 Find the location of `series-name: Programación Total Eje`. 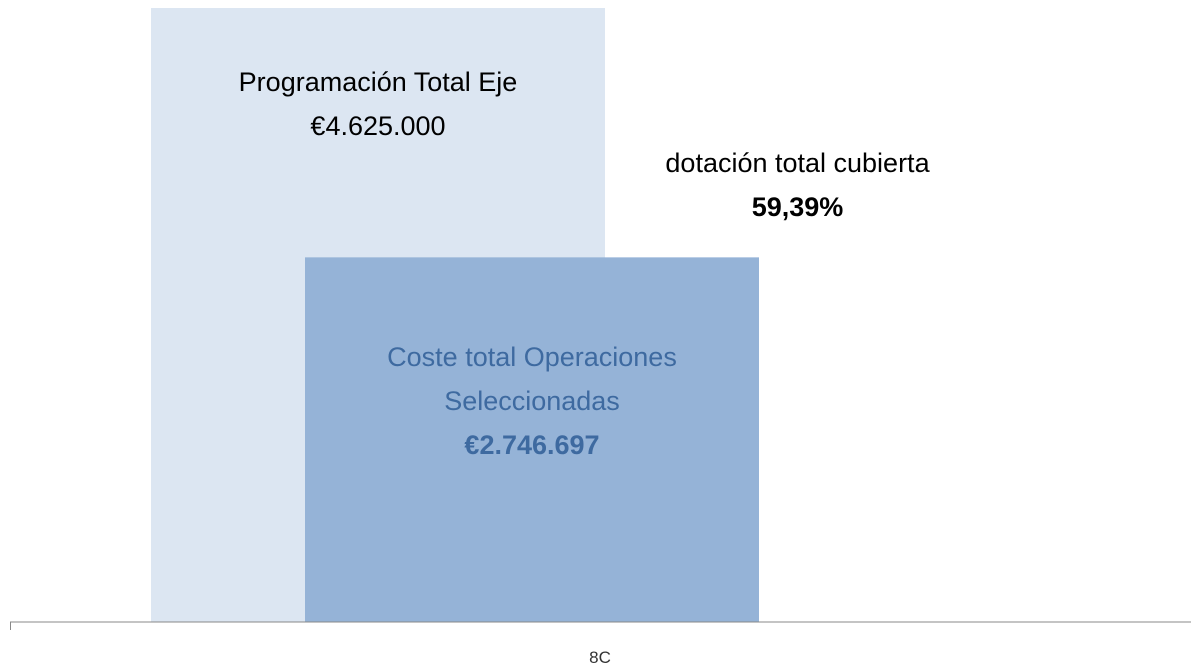

series-name: Programación Total Eje is located at coordinates (378, 82).